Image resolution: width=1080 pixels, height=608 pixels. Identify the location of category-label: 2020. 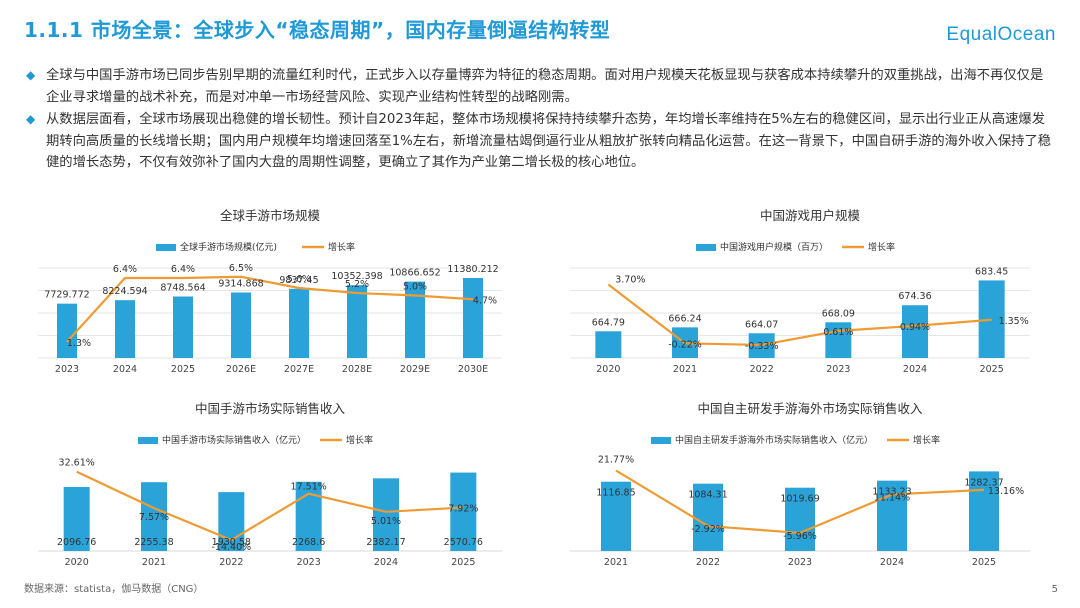
(77, 562).